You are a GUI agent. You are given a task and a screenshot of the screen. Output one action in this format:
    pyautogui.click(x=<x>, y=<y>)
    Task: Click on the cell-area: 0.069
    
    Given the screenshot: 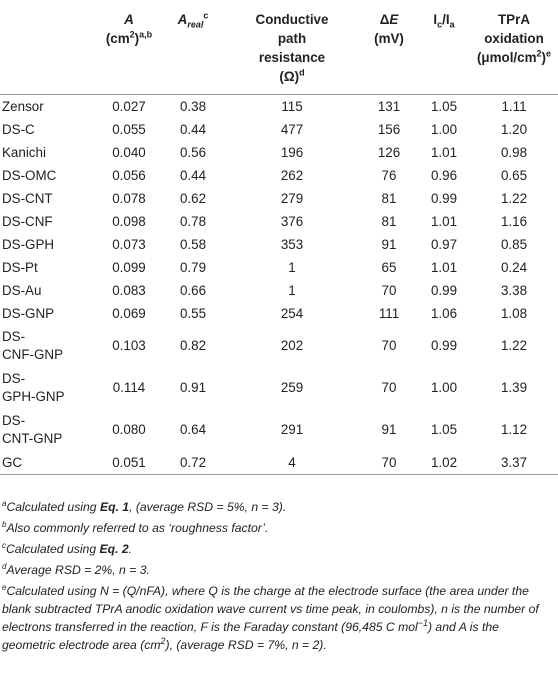 What is the action you would take?
    pyautogui.click(x=129, y=313)
    